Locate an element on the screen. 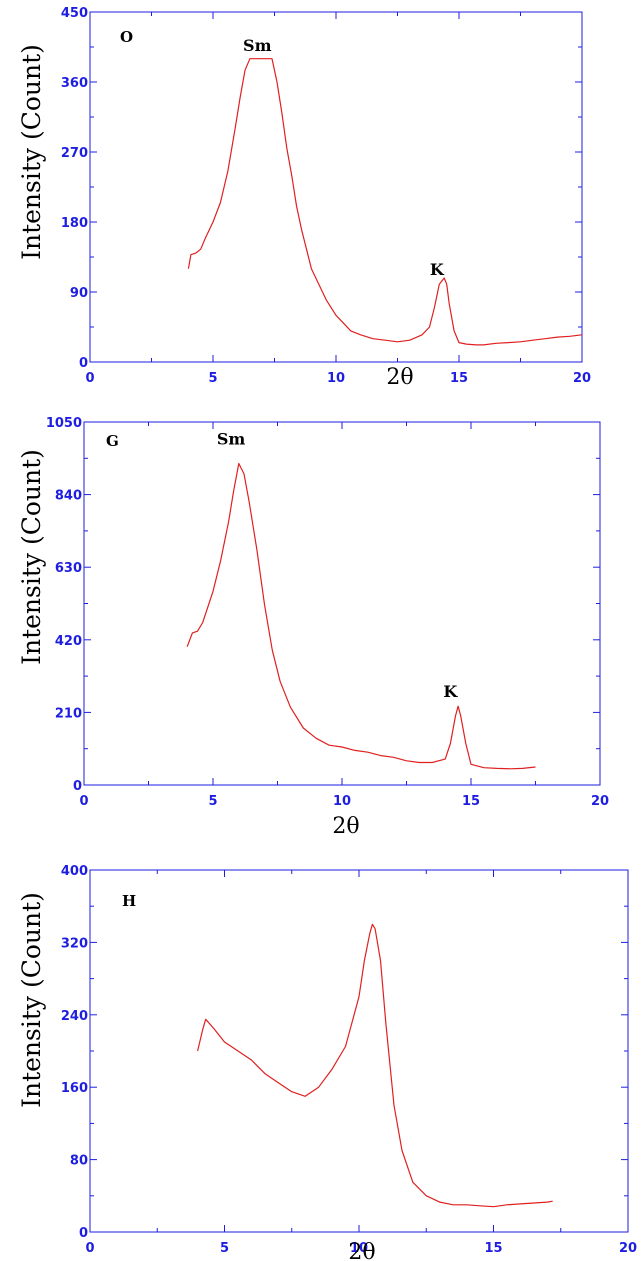  y-tick-label: 270 is located at coordinates (74, 153).